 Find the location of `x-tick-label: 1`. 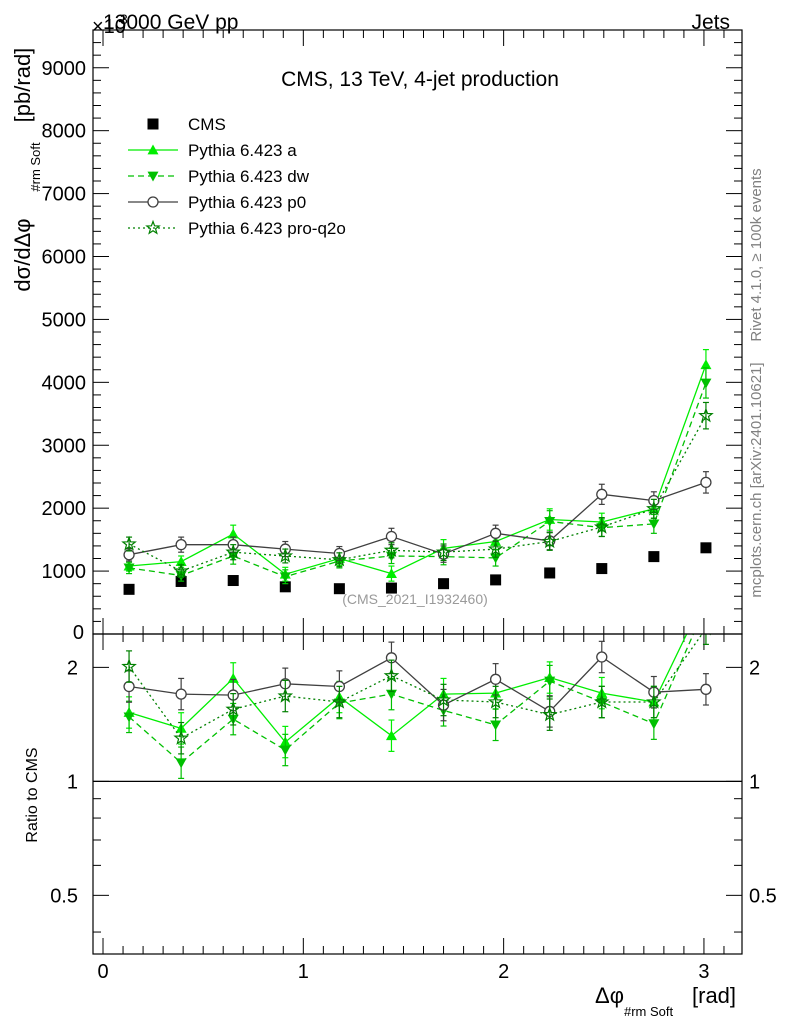

x-tick-label: 1 is located at coordinates (303, 972).